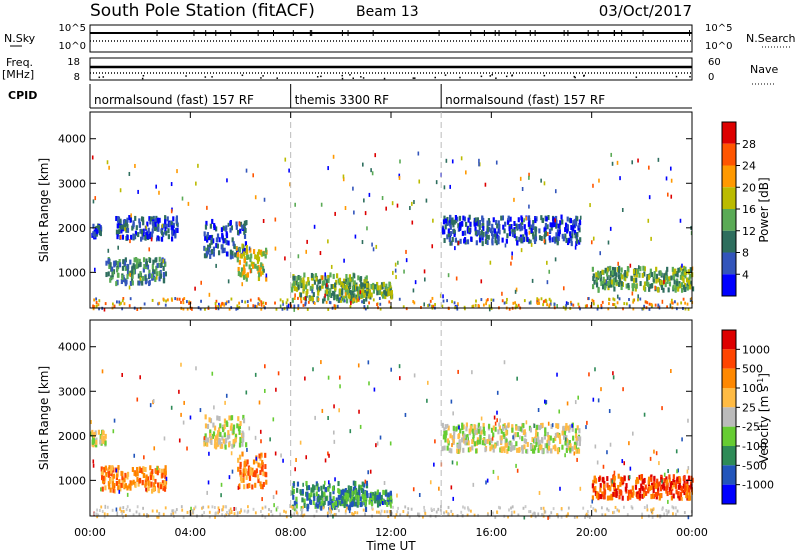  Describe the element at coordinates (764, 209) in the screenshot. I see `power-colorbar-label: Power [dB]` at that location.